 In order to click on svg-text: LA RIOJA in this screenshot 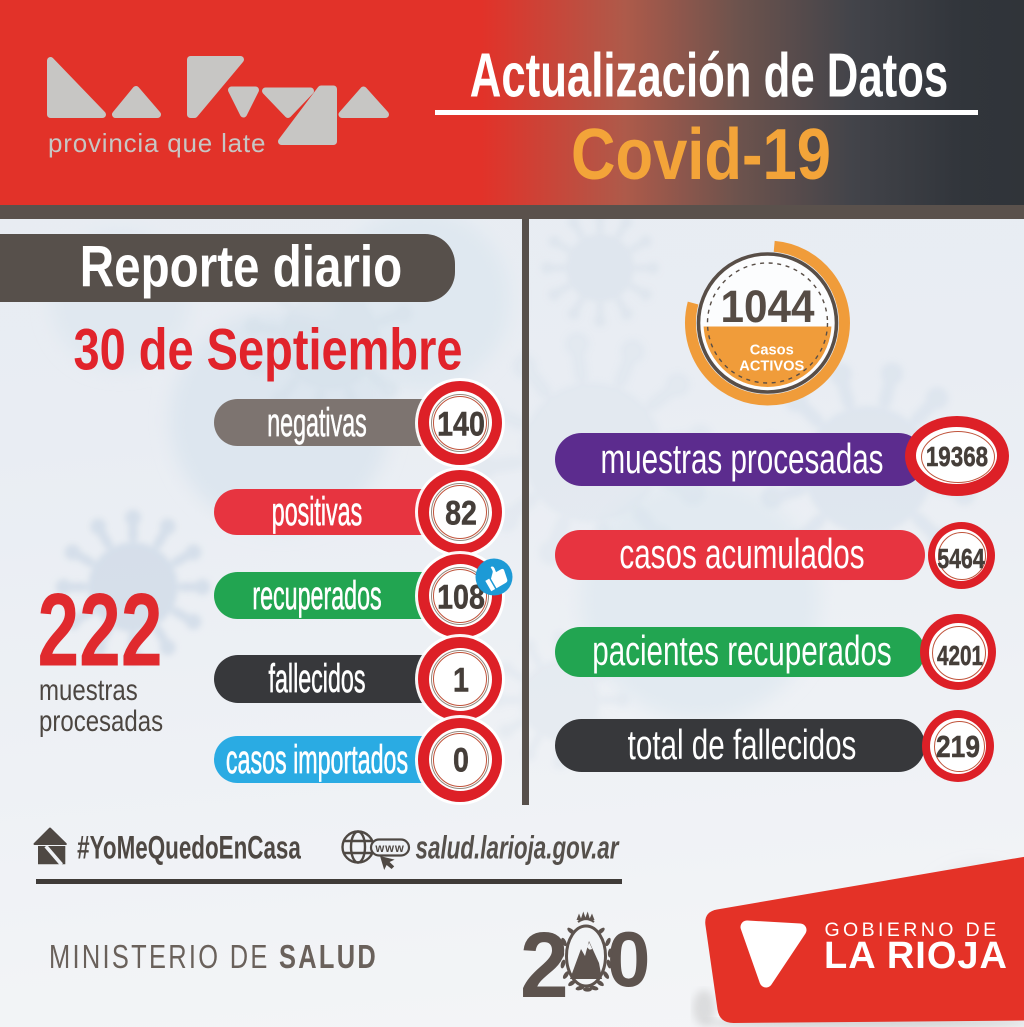, I will do `click(916, 956)`.